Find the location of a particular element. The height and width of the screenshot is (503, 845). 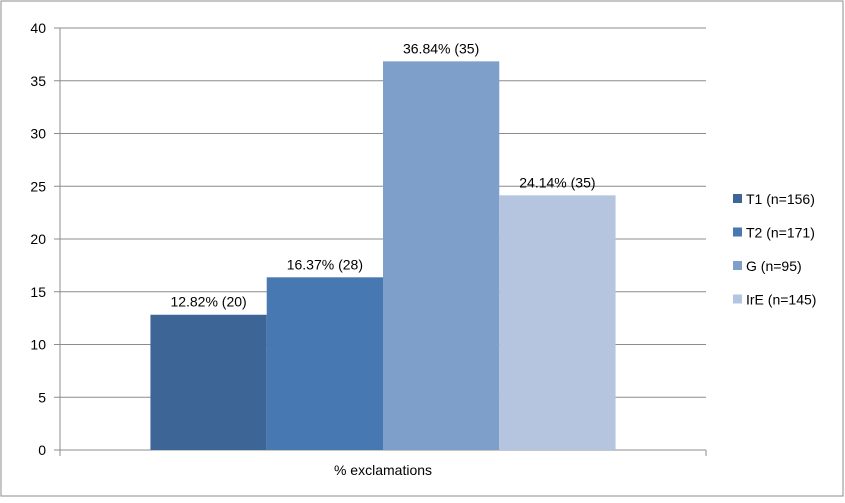

y-tick-label: 5 is located at coordinates (42, 397).